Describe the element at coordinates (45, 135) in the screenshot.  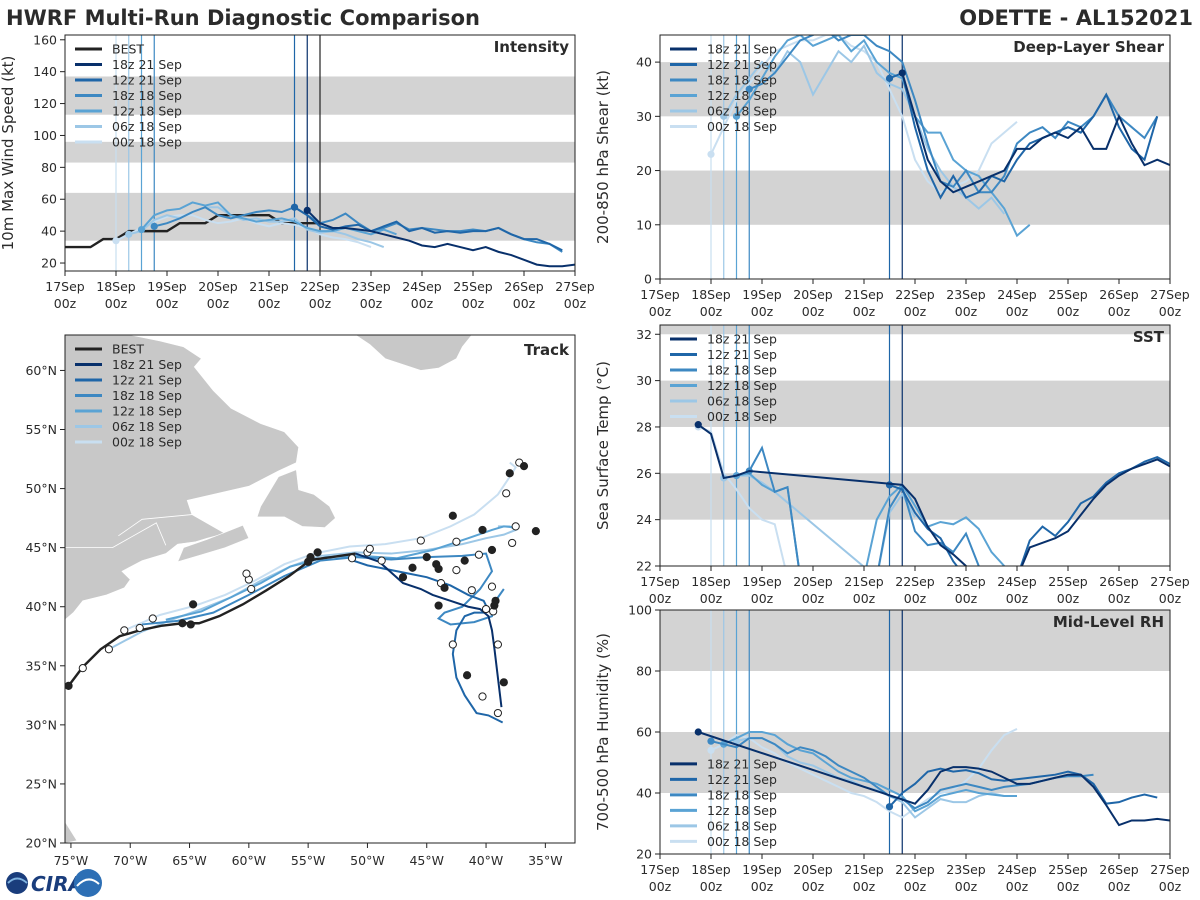
I see `intensity-ytick-label: 100` at that location.